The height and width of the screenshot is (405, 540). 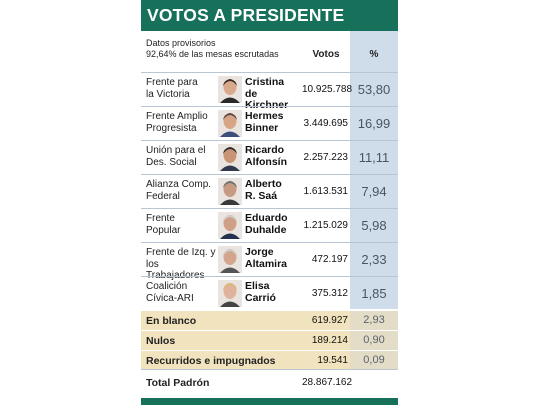 What do you see at coordinates (262, 127) in the screenshot?
I see `candidate-name-line-2: Binner` at bounding box center [262, 127].